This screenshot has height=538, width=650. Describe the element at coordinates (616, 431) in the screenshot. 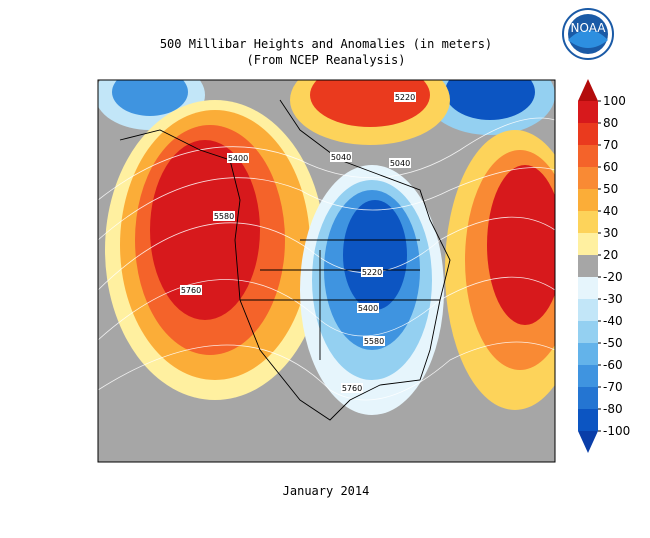

I see `colorbar-label: -100` at that location.